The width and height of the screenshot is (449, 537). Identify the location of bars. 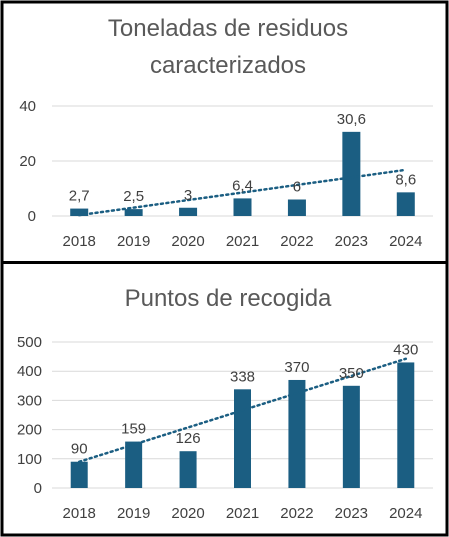
(242, 173).